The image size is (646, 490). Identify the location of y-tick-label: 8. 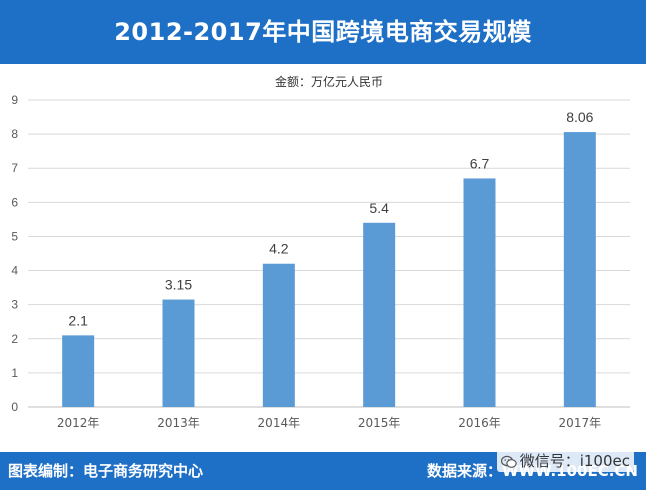
(14, 134).